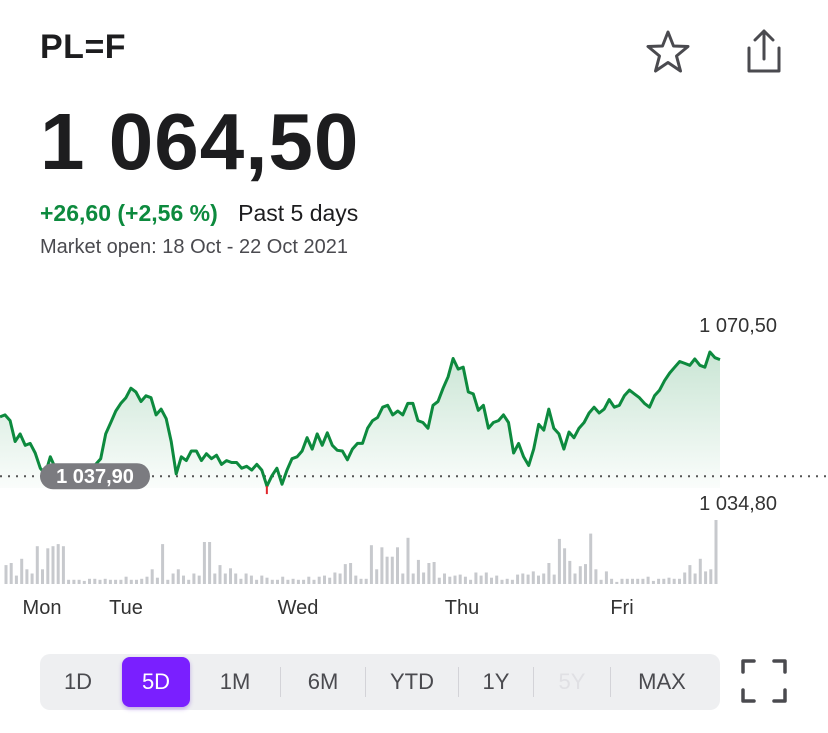 Image resolution: width=828 pixels, height=733 pixels. Describe the element at coordinates (156, 682) in the screenshot. I see `range-5d: 5D` at that location.